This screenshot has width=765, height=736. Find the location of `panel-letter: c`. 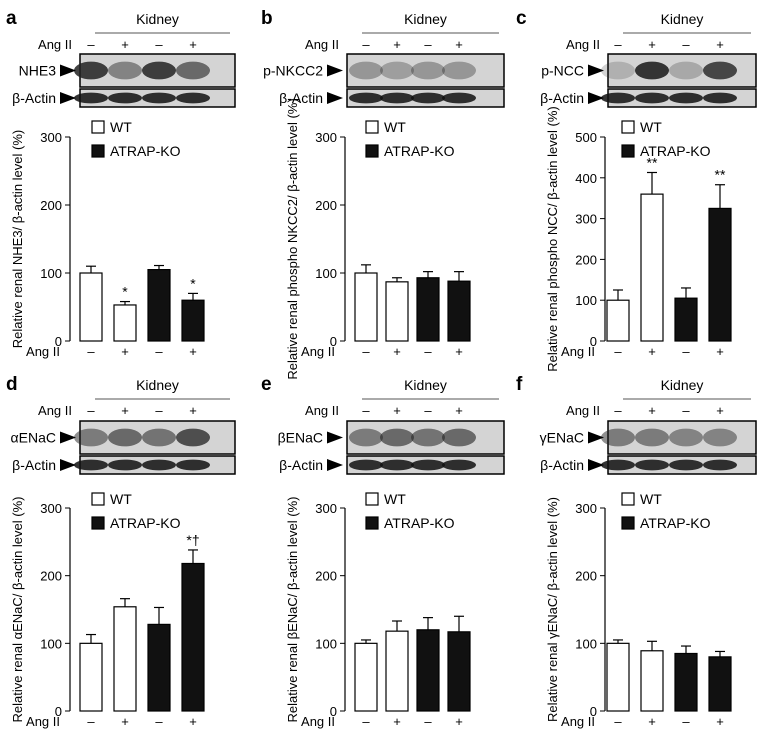

panel-letter: c is located at coordinates (521, 18).